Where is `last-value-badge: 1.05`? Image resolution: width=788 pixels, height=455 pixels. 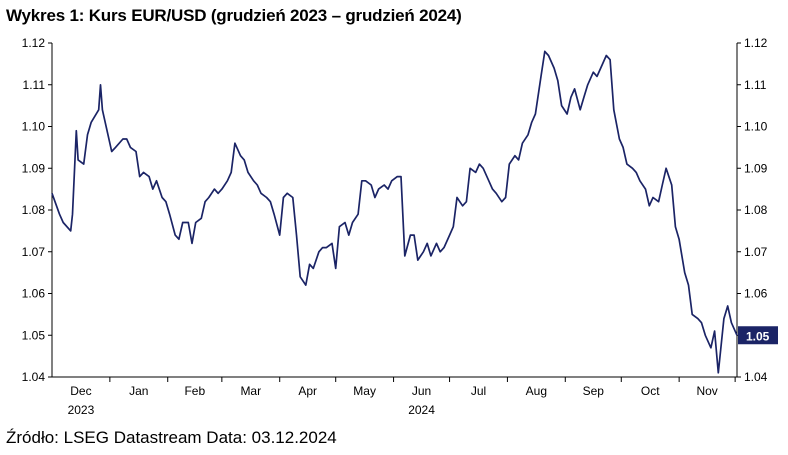 last-value-badge: 1.05 is located at coordinates (758, 335).